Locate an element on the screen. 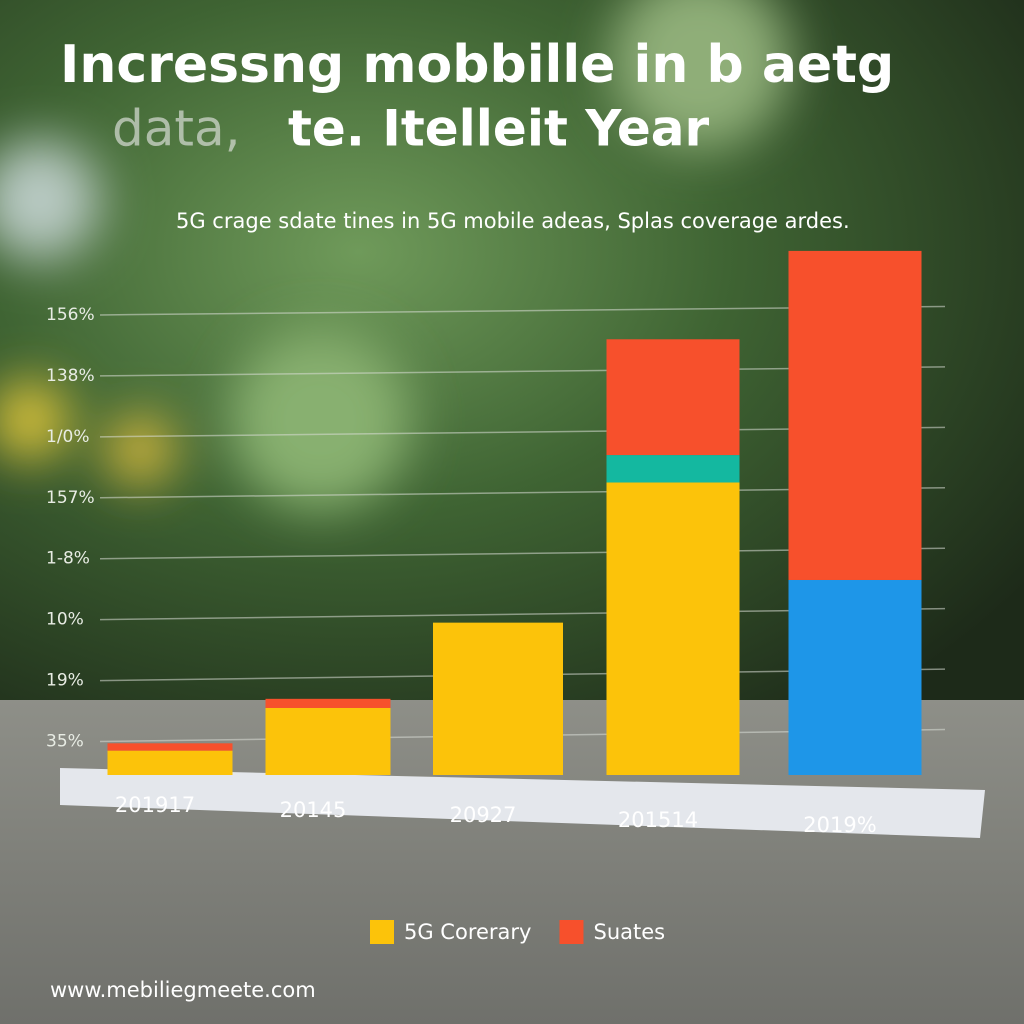 The image size is (1024, 1024). axis-label: 1-8% is located at coordinates (68, 559).